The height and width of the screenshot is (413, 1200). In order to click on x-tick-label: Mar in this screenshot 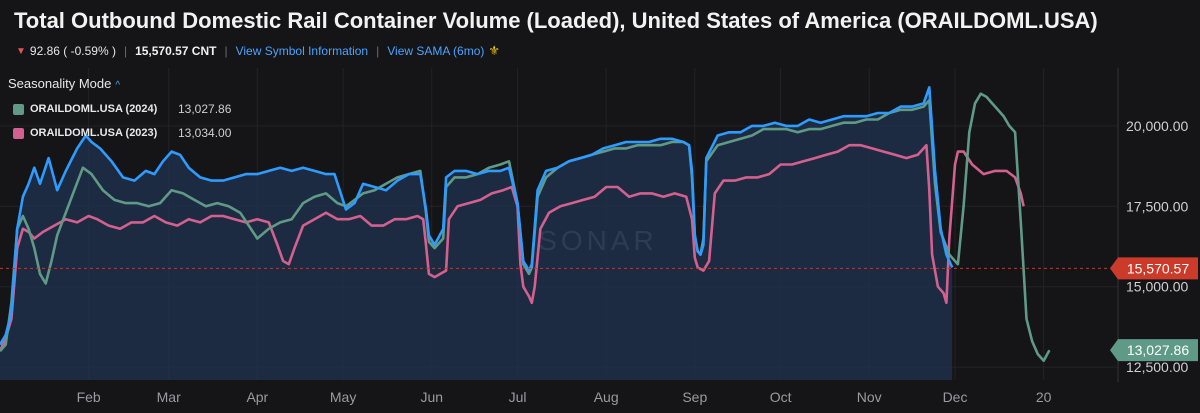, I will do `click(169, 397)`.